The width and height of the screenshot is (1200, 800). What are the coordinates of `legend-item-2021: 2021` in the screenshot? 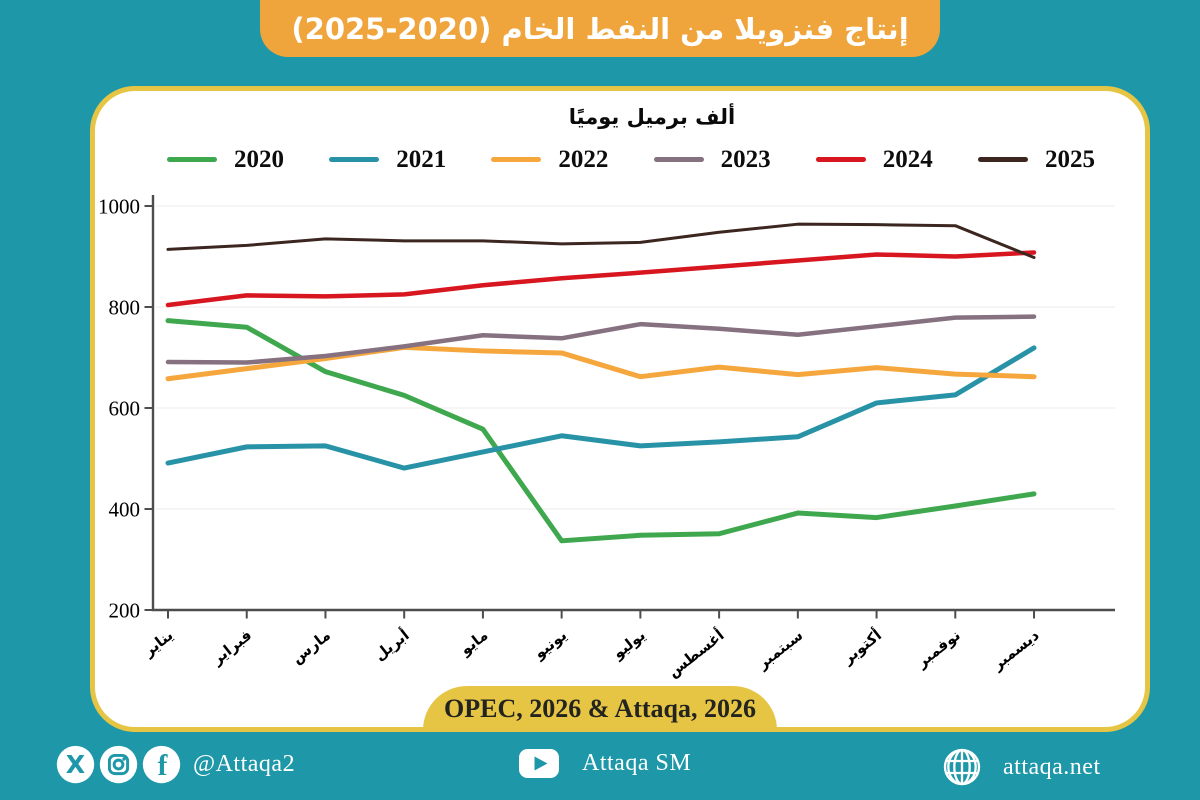 It's located at (387, 159).